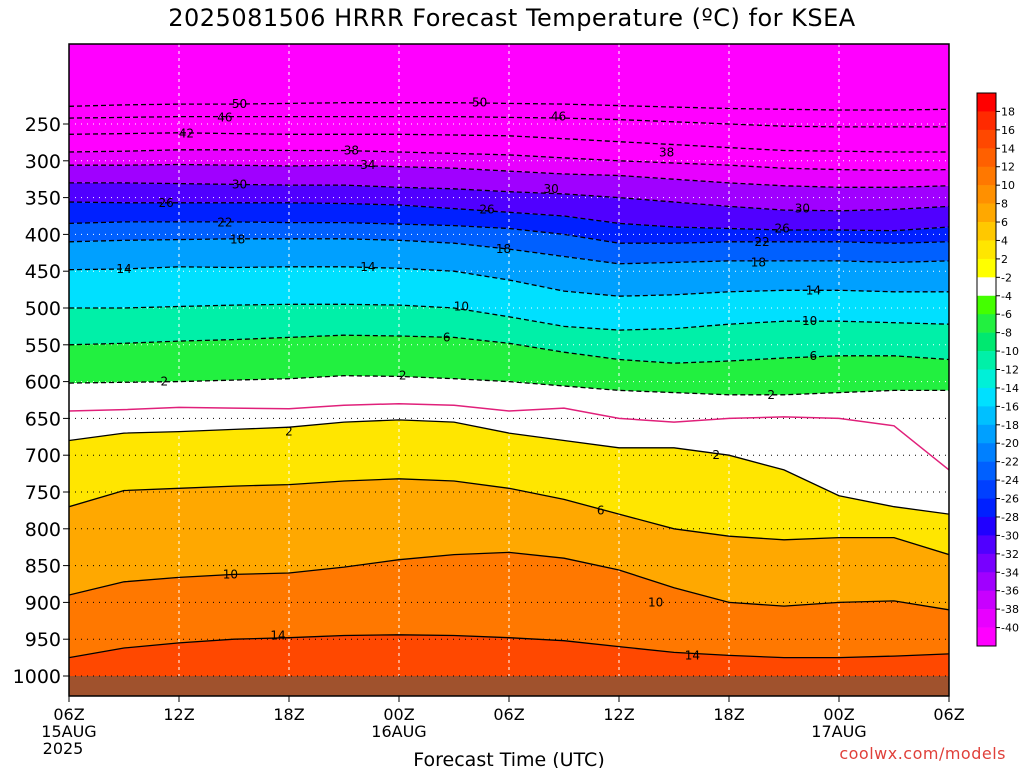  What do you see at coordinates (618, 714) in the screenshot?
I see `x-tick-label: 12Z` at bounding box center [618, 714].